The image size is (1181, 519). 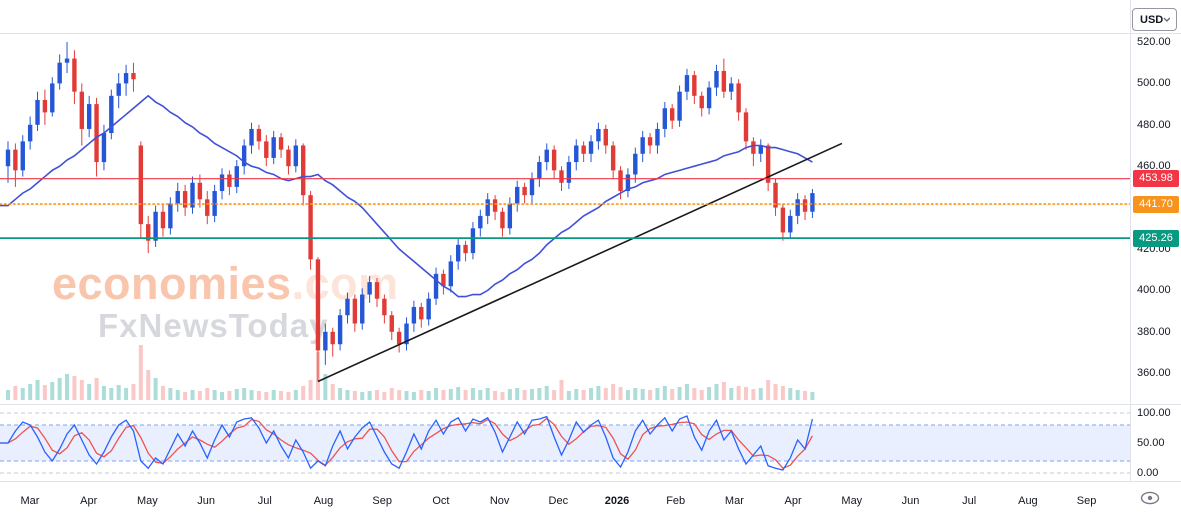 I want to click on chevron-down-icon, so click(x=1167, y=19).